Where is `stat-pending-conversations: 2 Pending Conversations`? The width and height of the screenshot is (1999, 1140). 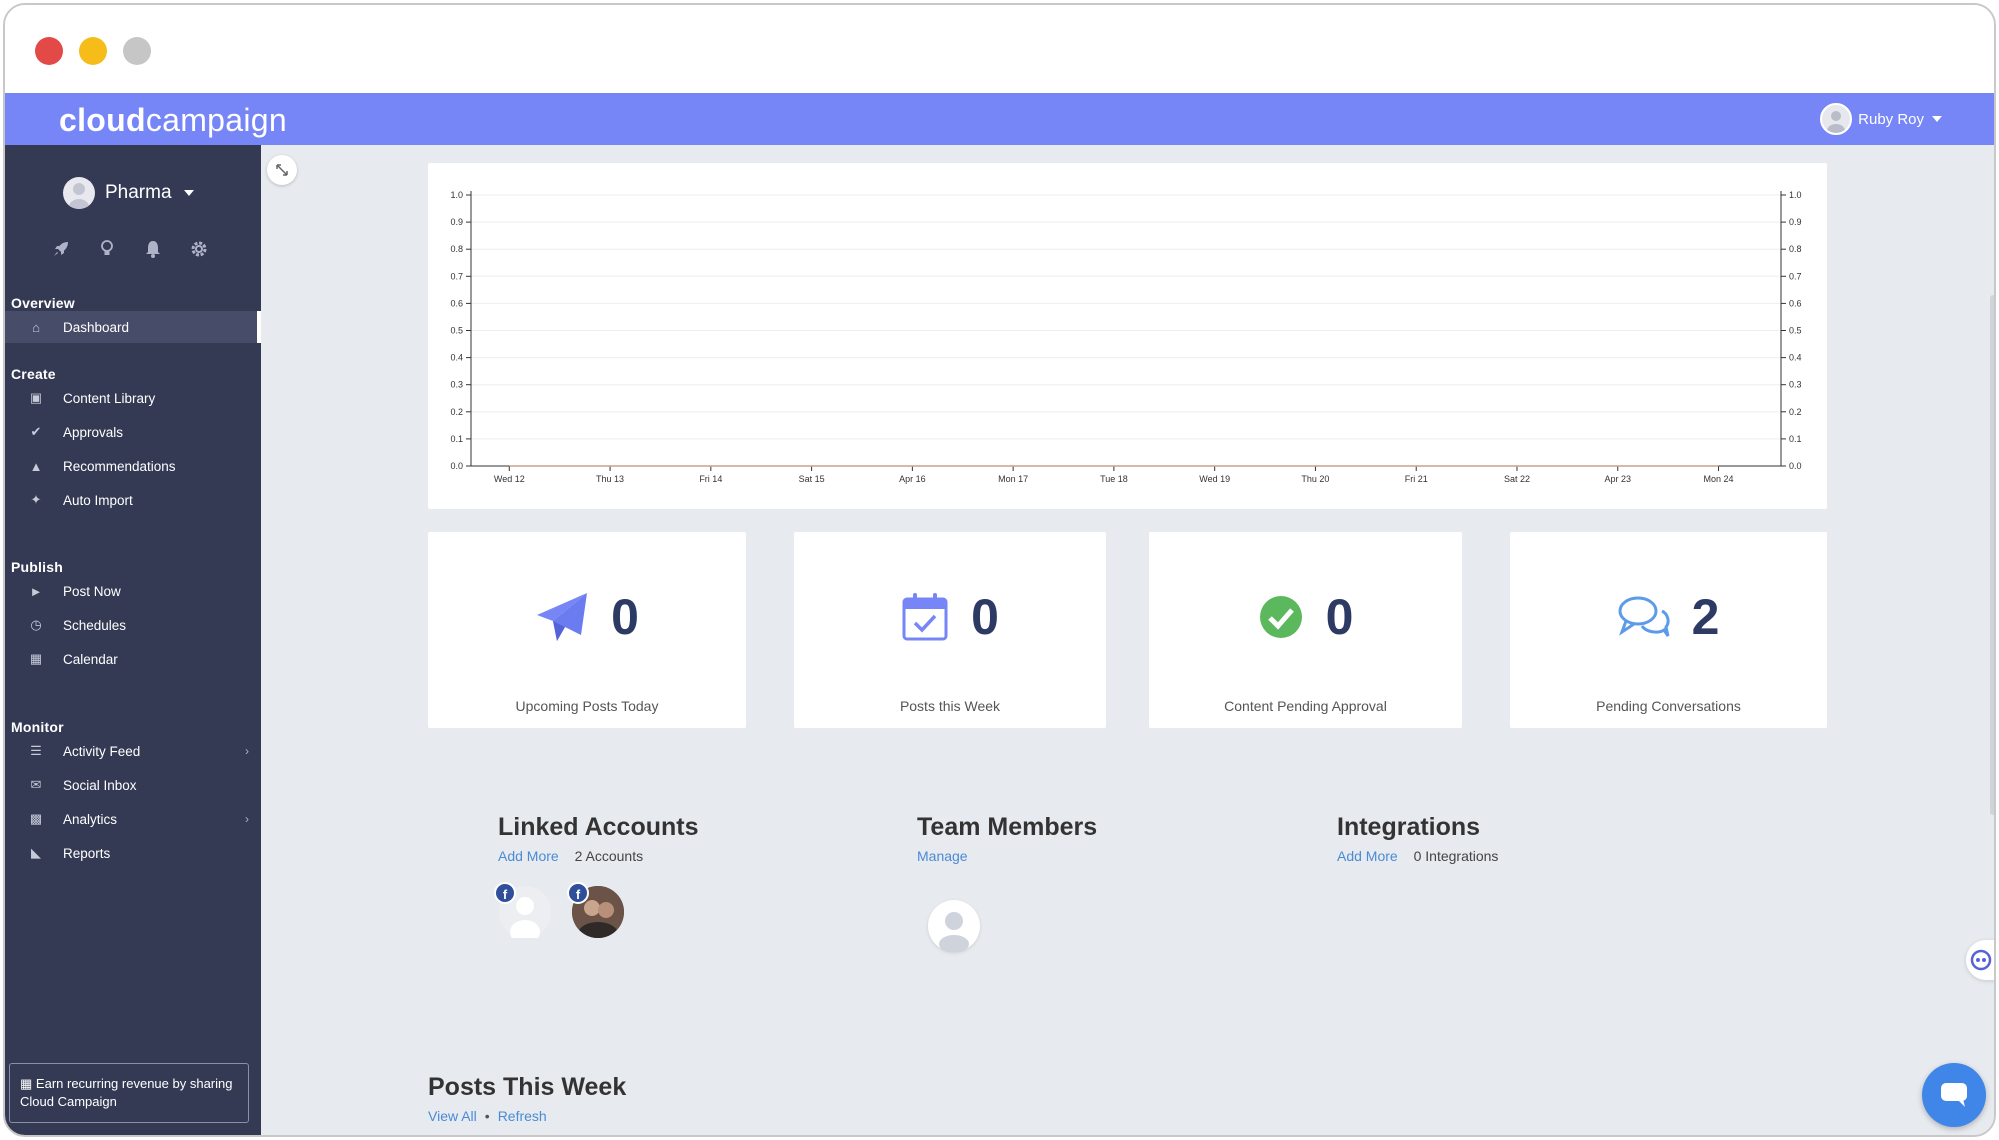 stat-pending-conversations: 2 Pending Conversations is located at coordinates (1668, 630).